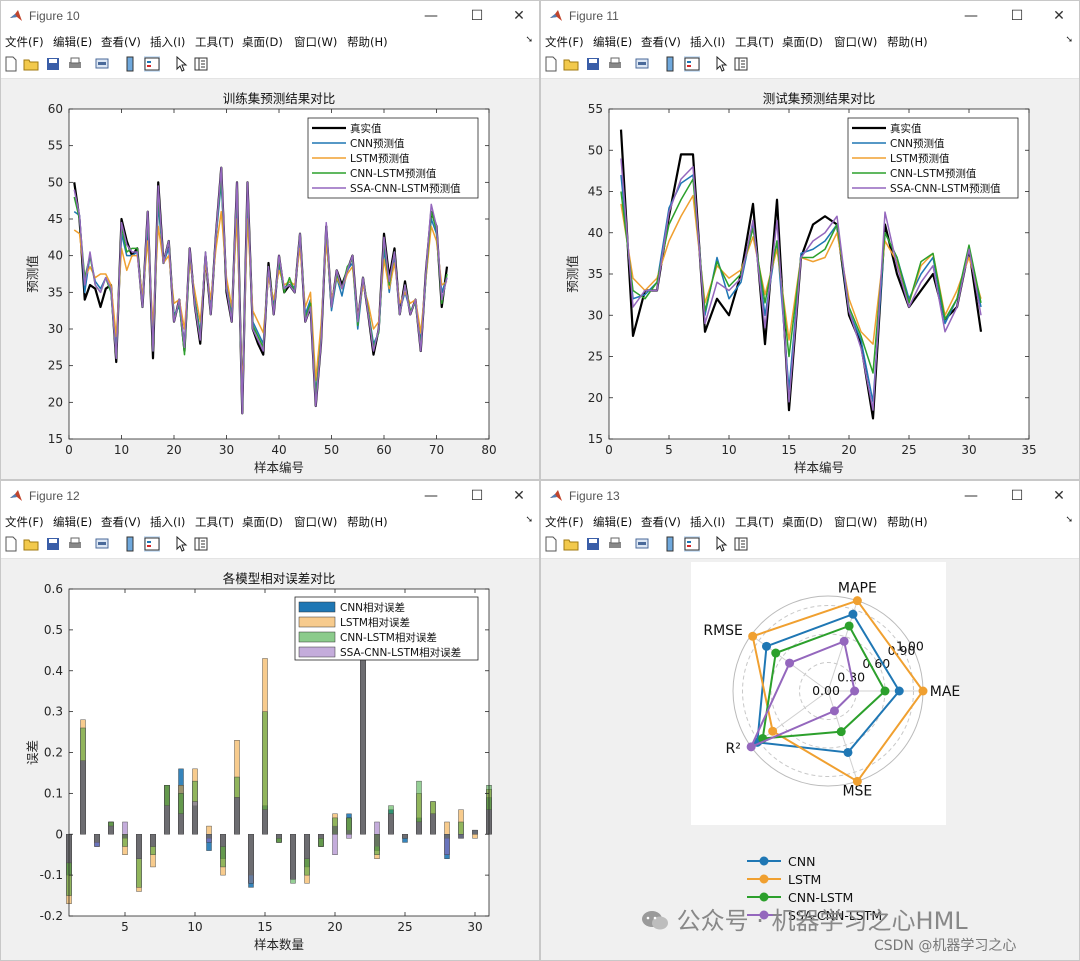 Image resolution: width=1080 pixels, height=961 pixels. Describe the element at coordinates (279, 467) in the screenshot. I see `x-axis-label: 样本编号` at that location.